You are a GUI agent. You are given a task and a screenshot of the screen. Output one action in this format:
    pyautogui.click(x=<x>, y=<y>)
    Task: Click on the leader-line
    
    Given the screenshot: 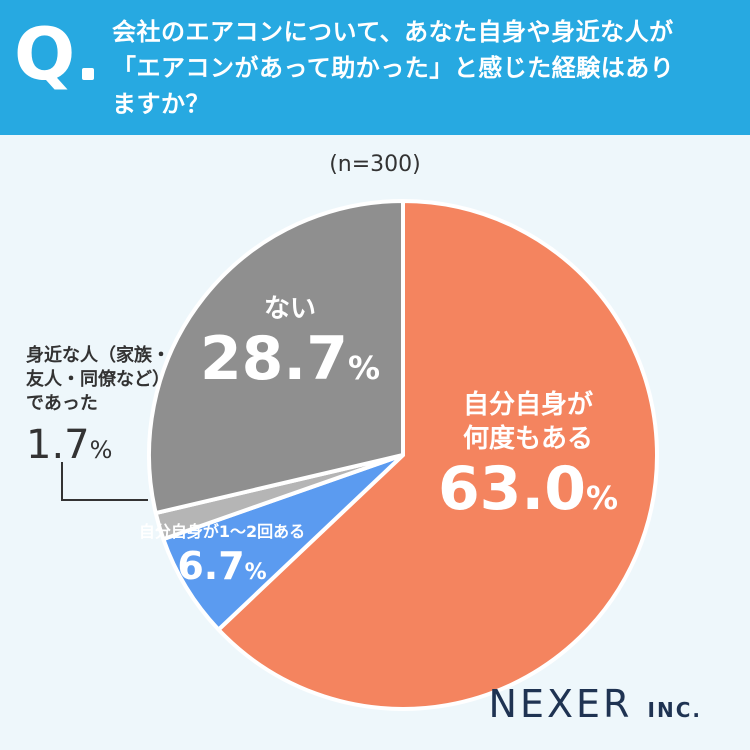 What is the action you would take?
    pyautogui.click(x=104, y=481)
    